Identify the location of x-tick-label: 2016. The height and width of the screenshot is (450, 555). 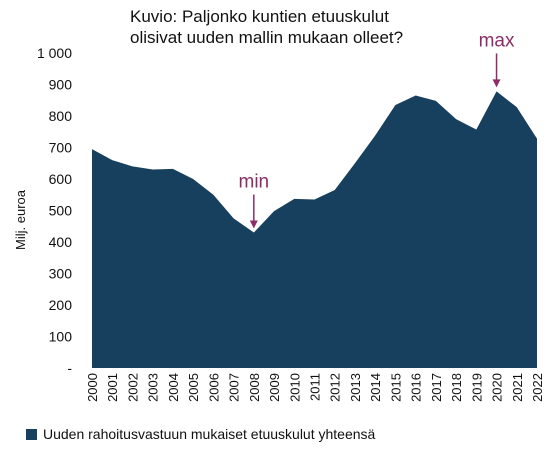
(416, 387).